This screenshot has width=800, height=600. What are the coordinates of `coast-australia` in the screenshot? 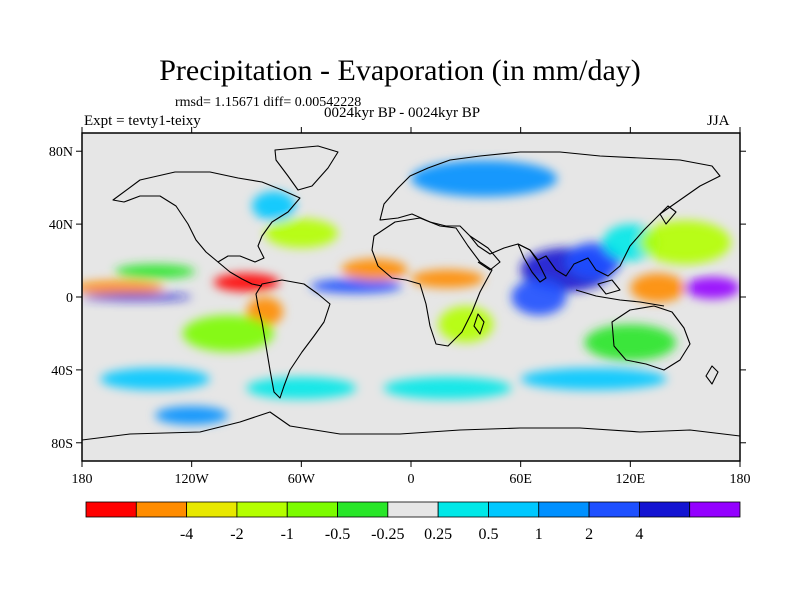 It's located at (651, 338).